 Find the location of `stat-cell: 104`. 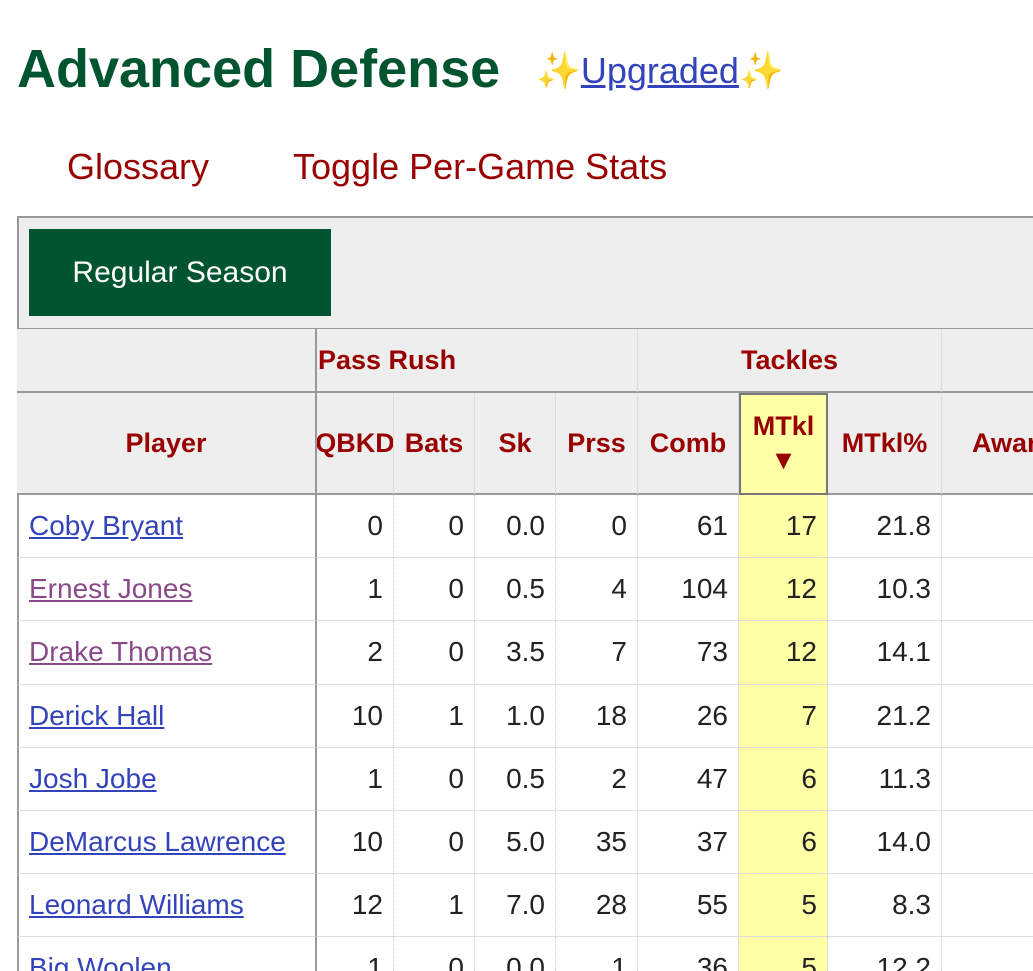

stat-cell: 104 is located at coordinates (688, 590).